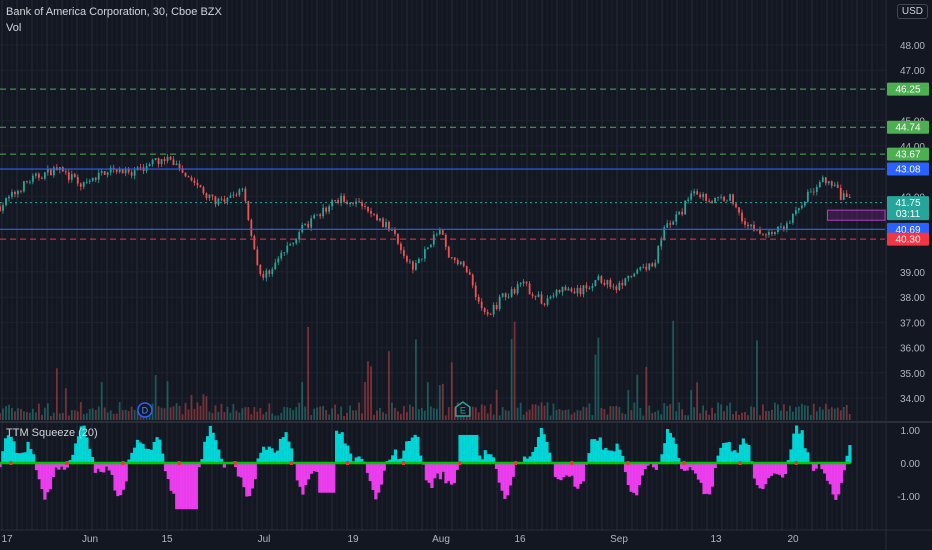  I want to click on countdown-text: 03:11, so click(908, 214).